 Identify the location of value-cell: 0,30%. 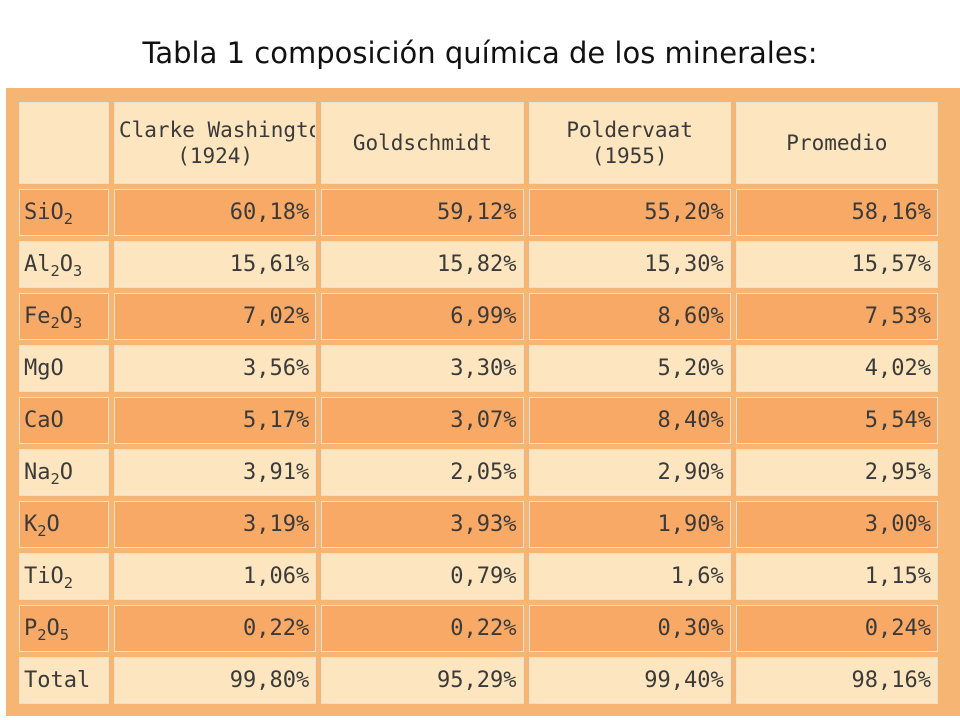
(629, 628).